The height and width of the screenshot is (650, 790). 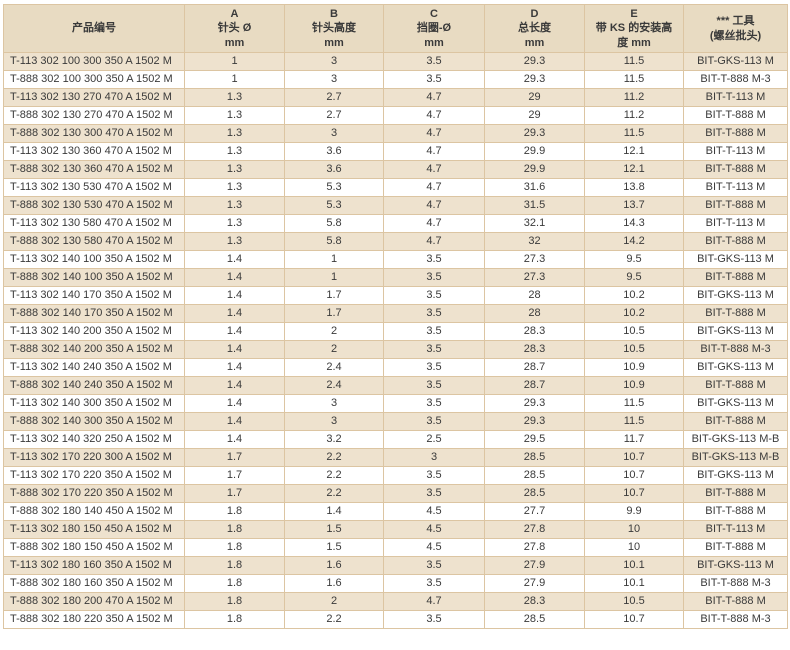 What do you see at coordinates (634, 28) in the screenshot?
I see `column-header-e: E 带 KS 的安装高 度 mm` at bounding box center [634, 28].